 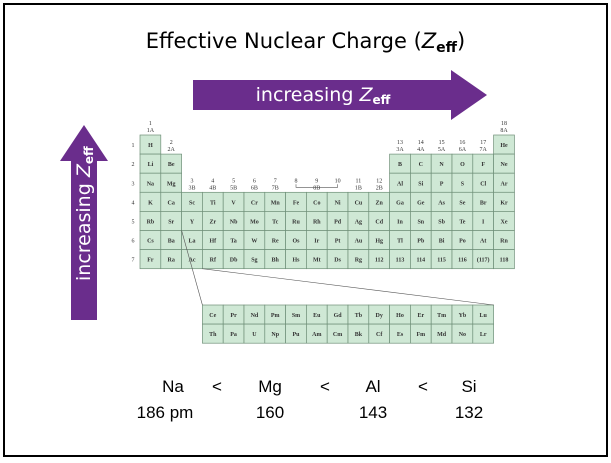 What do you see at coordinates (504, 261) in the screenshot?
I see `element-118-symbol: 118` at bounding box center [504, 261].